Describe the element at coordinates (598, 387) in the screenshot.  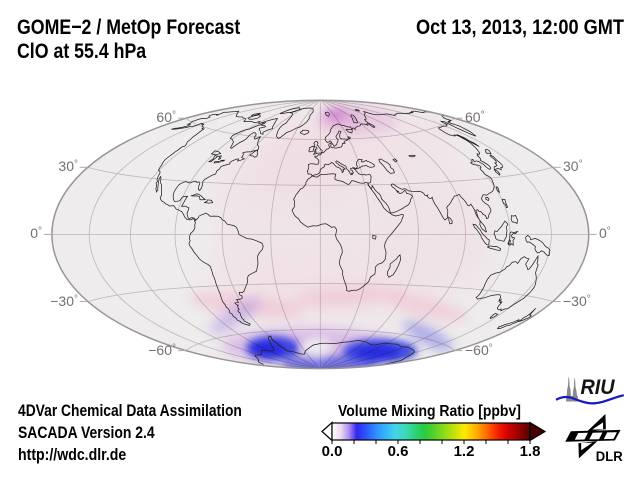
I see `svg-text: RIU` at that location.